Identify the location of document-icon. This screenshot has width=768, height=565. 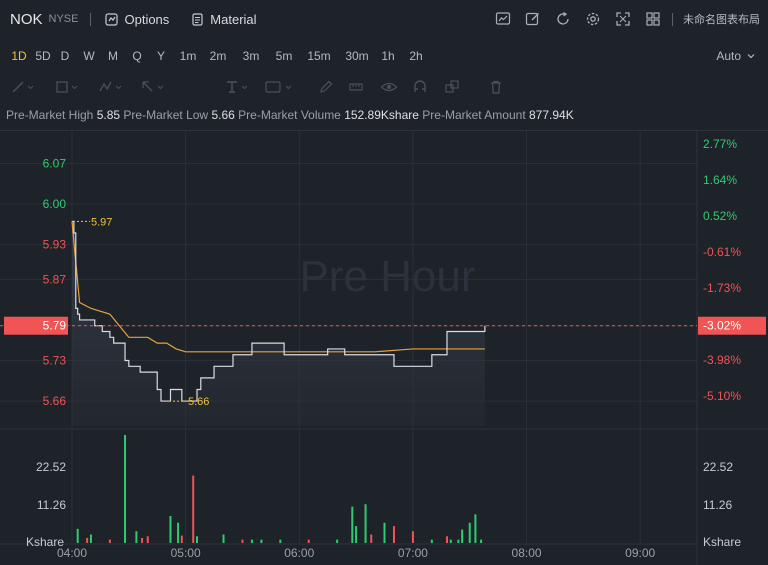
(197, 19).